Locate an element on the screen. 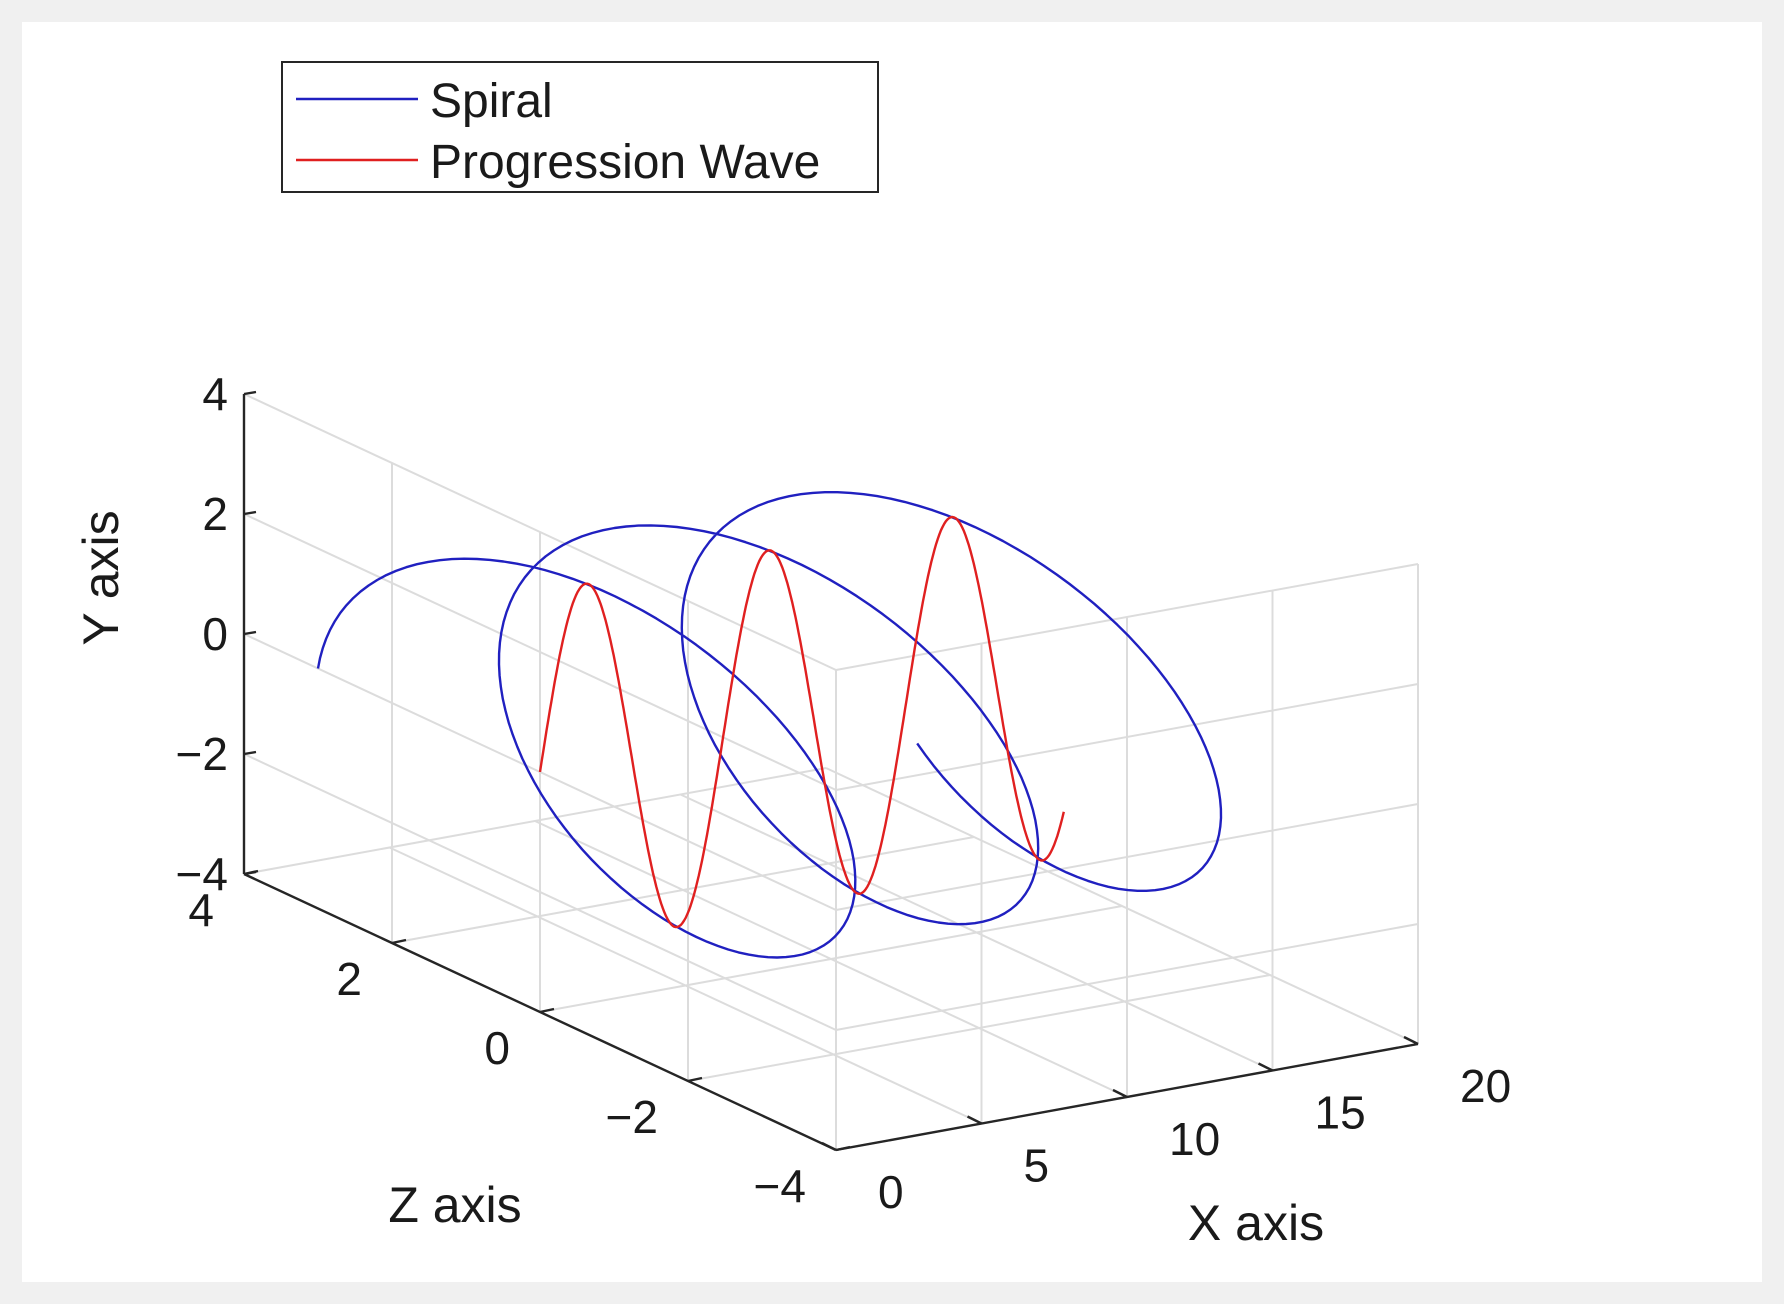 This screenshot has height=1304, width=1784. x-tick-label: 5 is located at coordinates (1037, 1166).